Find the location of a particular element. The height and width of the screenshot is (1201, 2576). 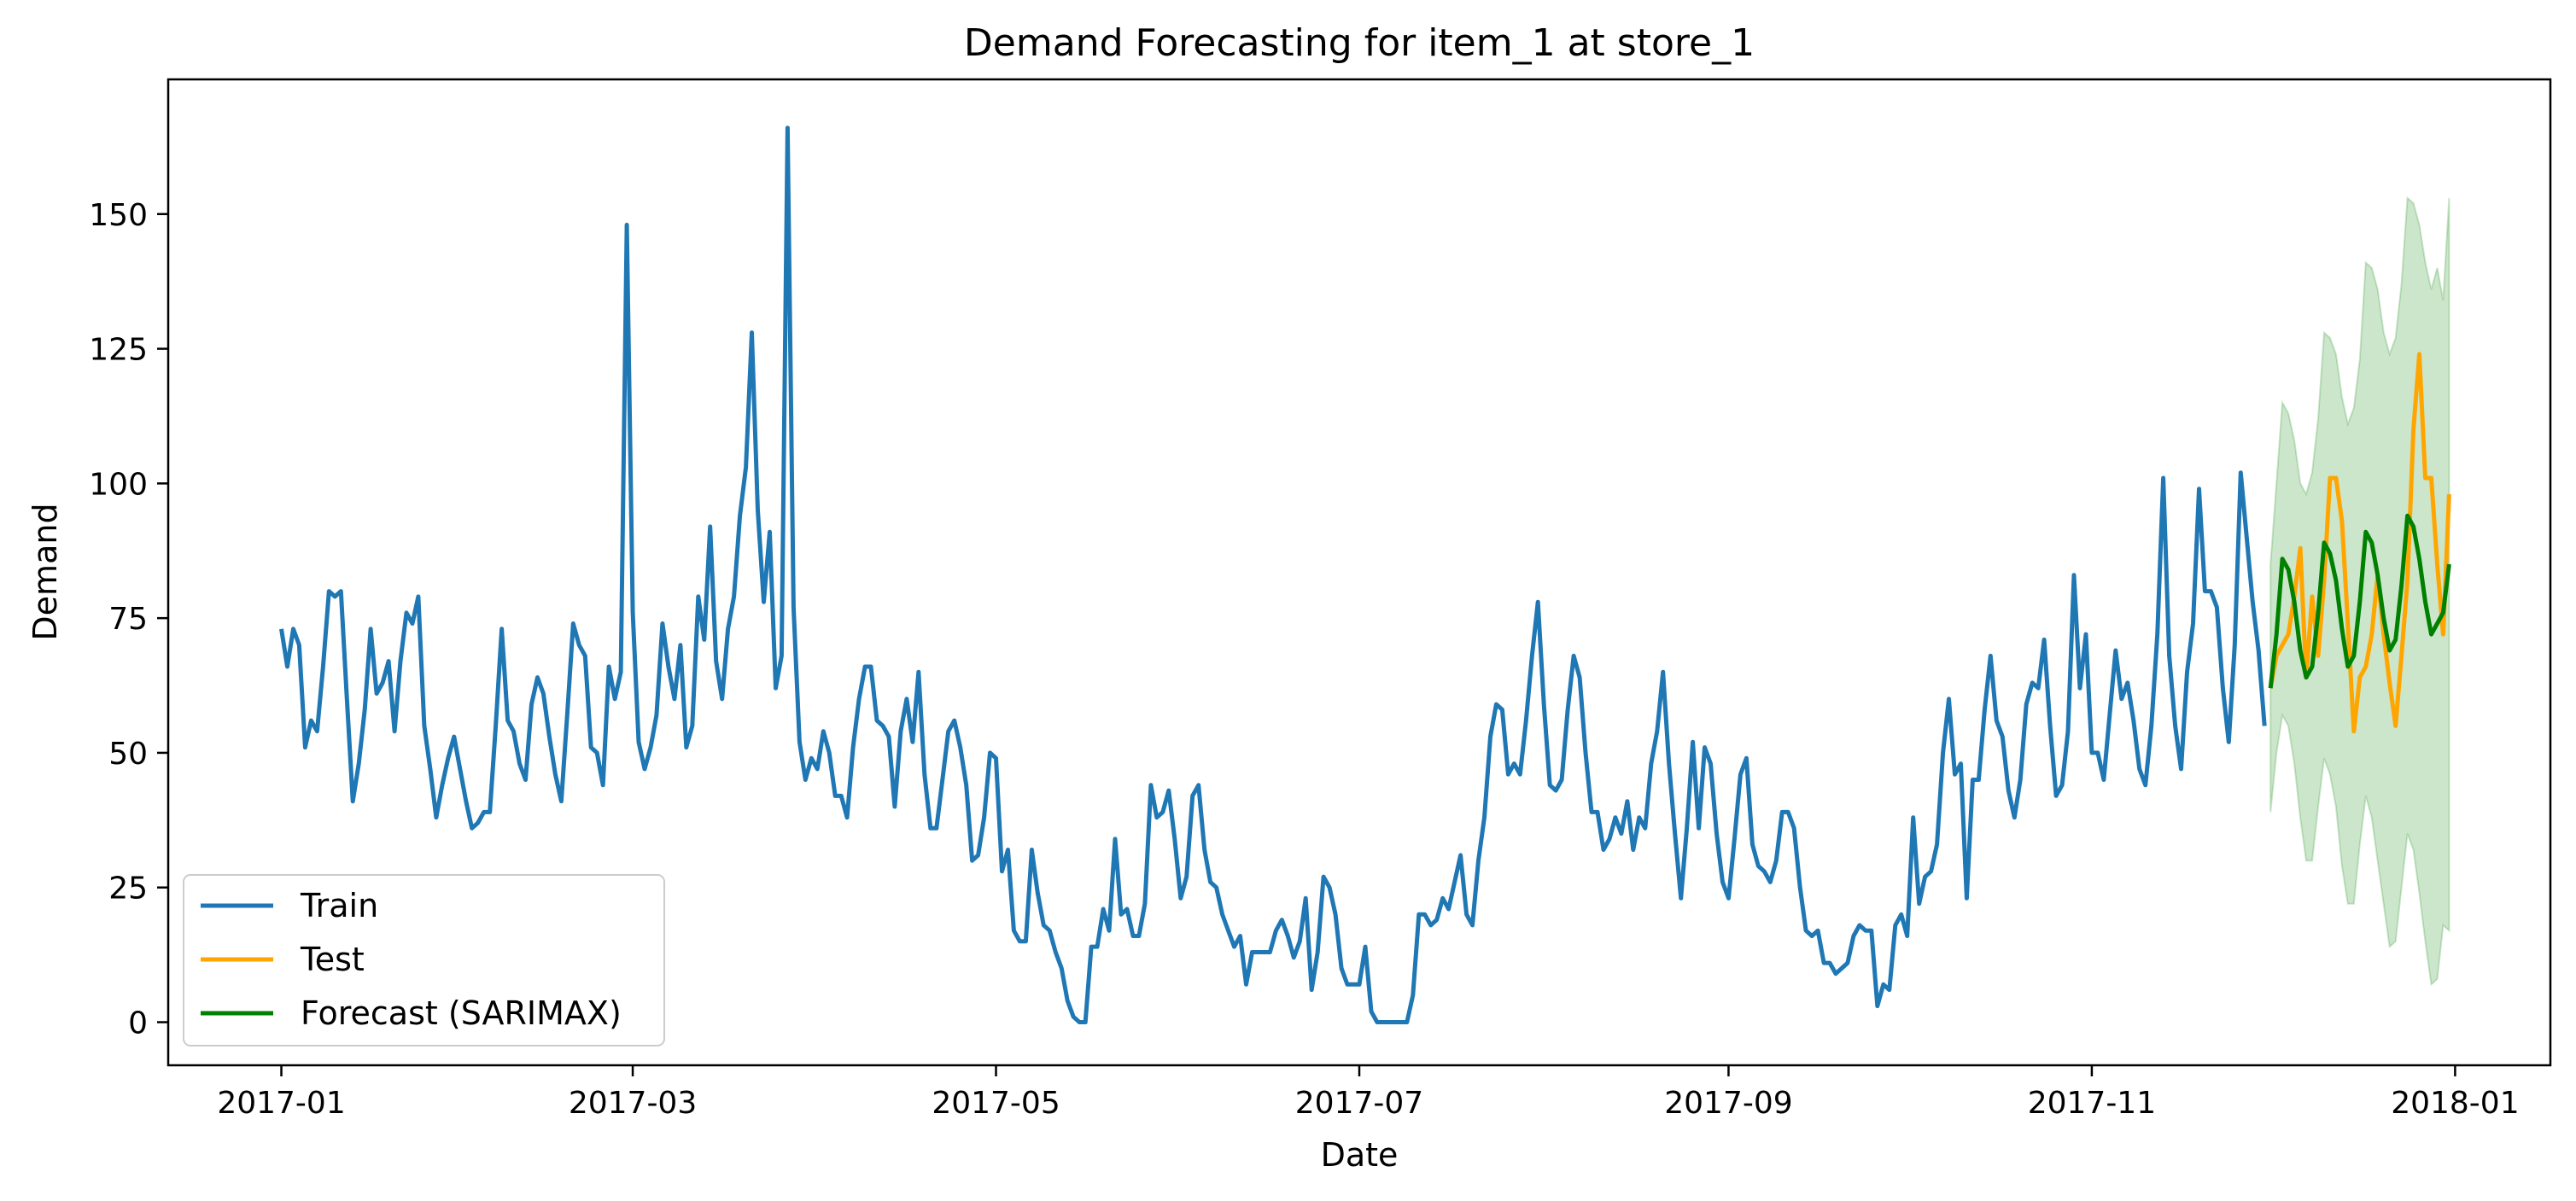

x-axis-label: Date is located at coordinates (1360, 1155).